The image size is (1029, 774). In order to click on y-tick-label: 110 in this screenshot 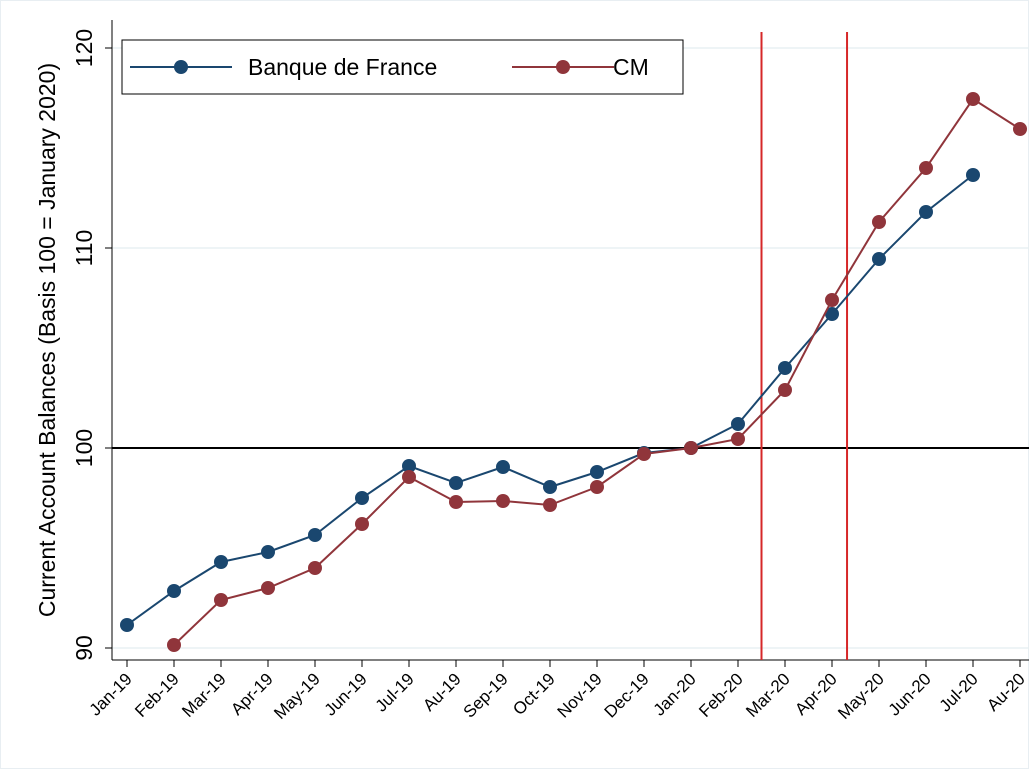, I will do `click(84, 248)`.